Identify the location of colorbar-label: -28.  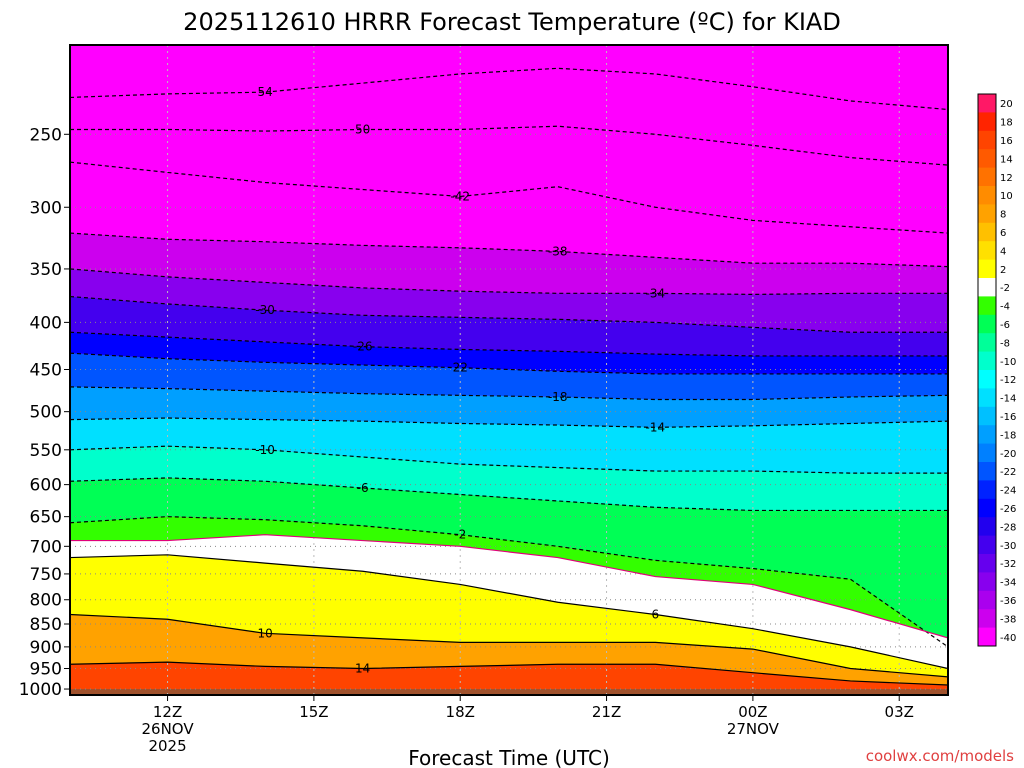
(1008, 527).